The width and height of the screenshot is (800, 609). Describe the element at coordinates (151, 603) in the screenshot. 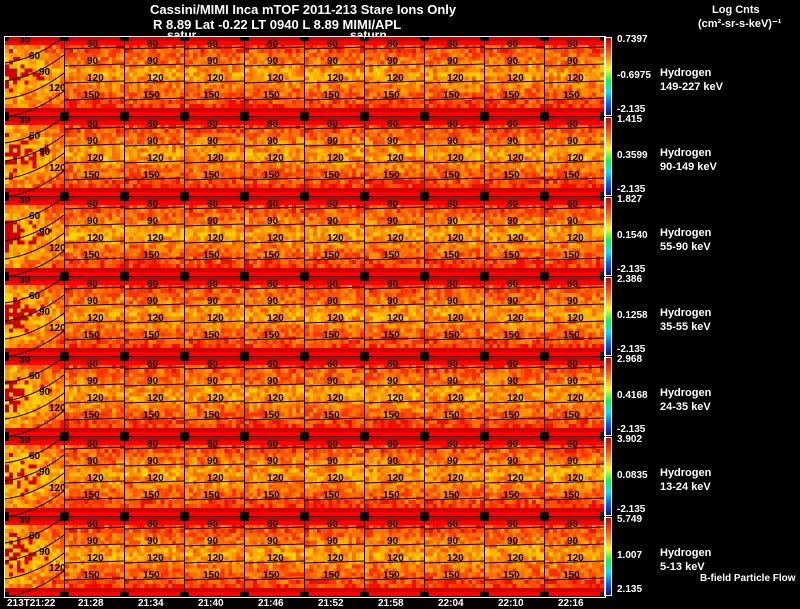

I see `time-tick-label: 21:34` at that location.